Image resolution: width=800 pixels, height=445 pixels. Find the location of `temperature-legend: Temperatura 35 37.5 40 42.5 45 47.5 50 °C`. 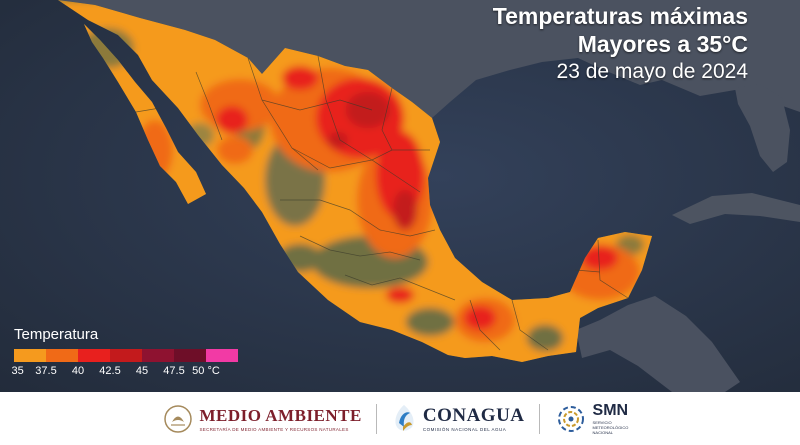

temperature-legend: Temperatura 35 37.5 40 42.5 45 47.5 50 °C is located at coordinates (132, 353).